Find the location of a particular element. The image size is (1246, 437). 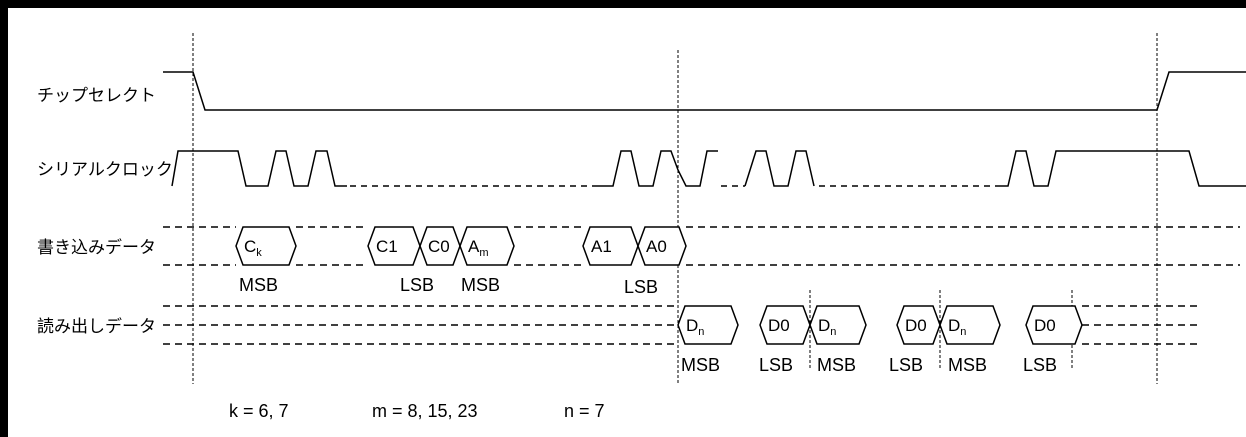

write-annotation-msb-2: MSB is located at coordinates (480, 285).